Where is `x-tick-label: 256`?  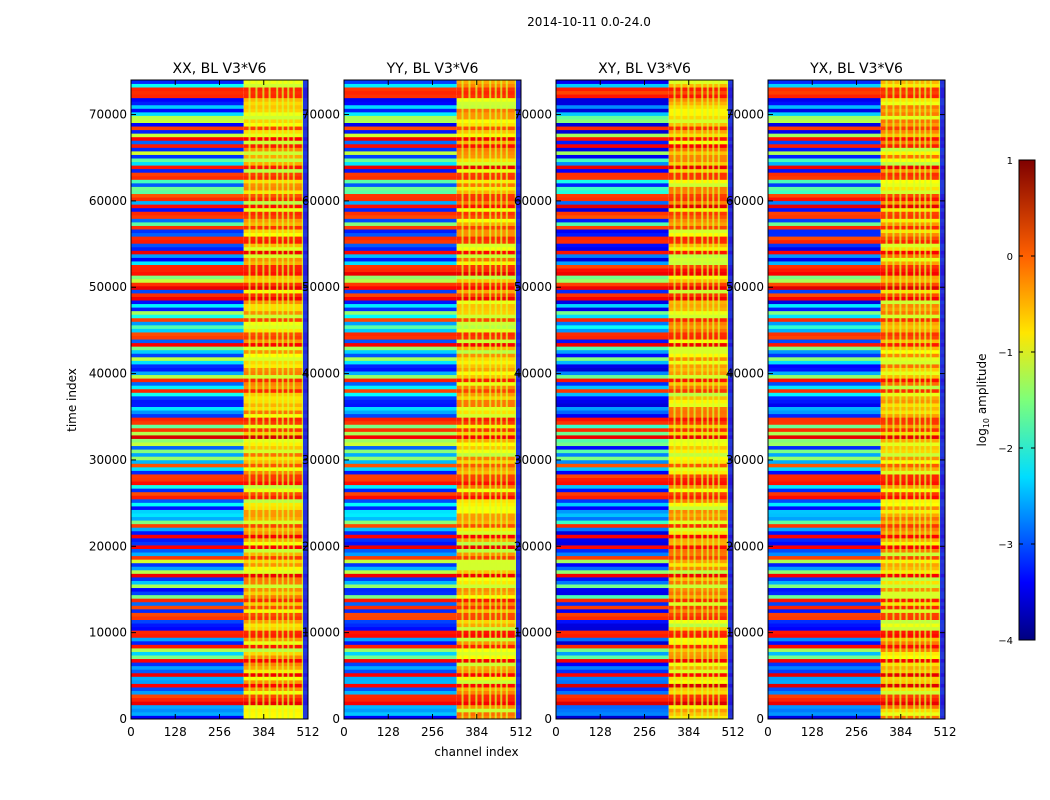
x-tick-label: 256 is located at coordinates (432, 732).